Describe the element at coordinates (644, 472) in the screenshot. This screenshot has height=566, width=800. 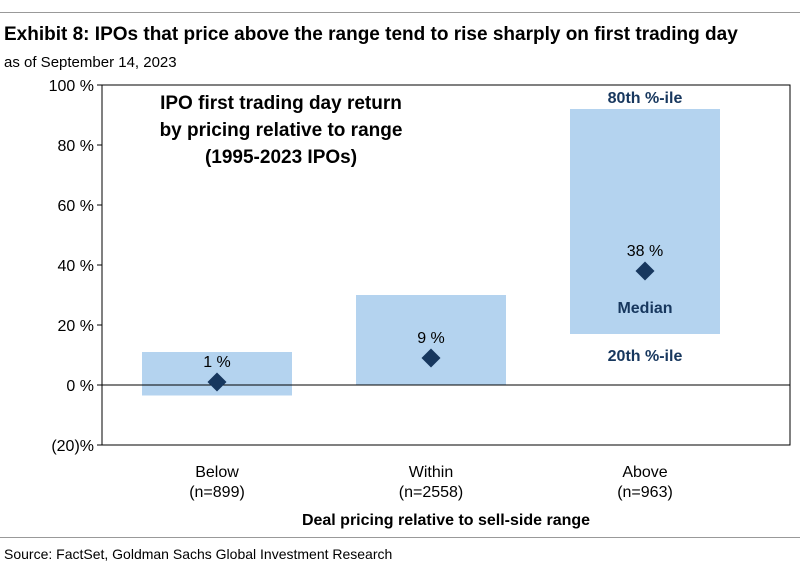
I see `x-category-label: Above` at that location.